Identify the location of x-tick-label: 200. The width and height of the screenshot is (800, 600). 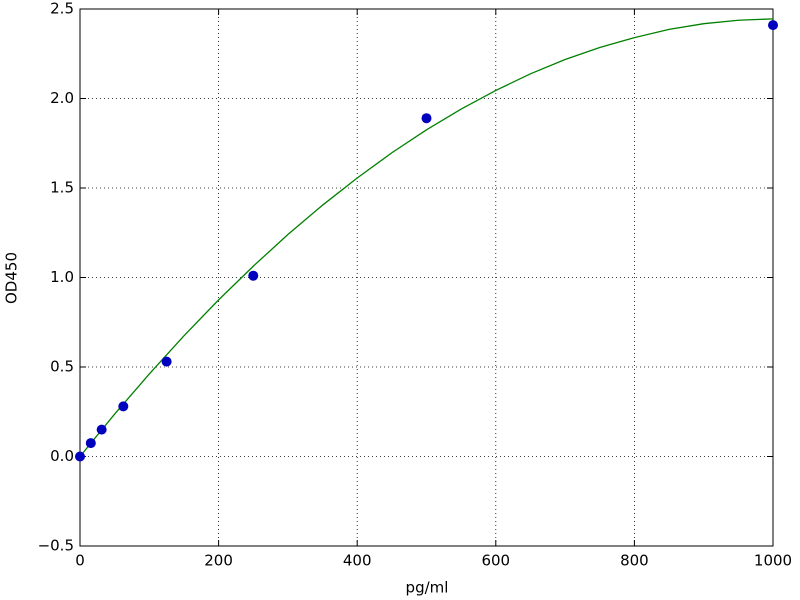
(218, 561).